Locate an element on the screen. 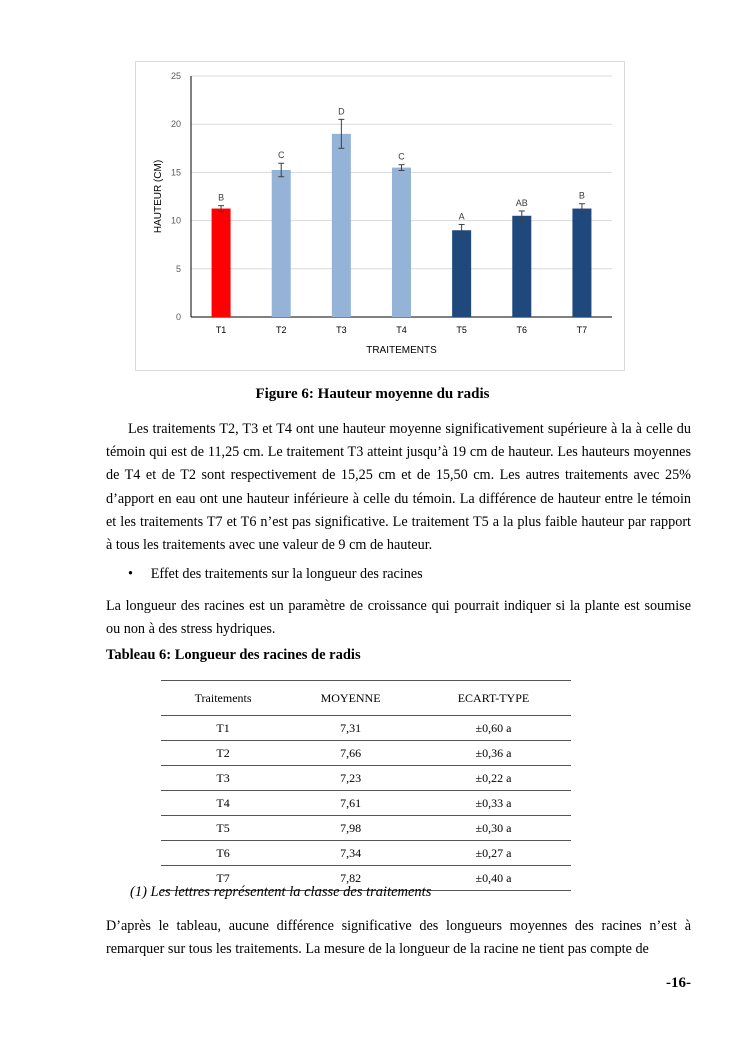 The image size is (745, 1053). x-tick-label: T6 is located at coordinates (522, 330).